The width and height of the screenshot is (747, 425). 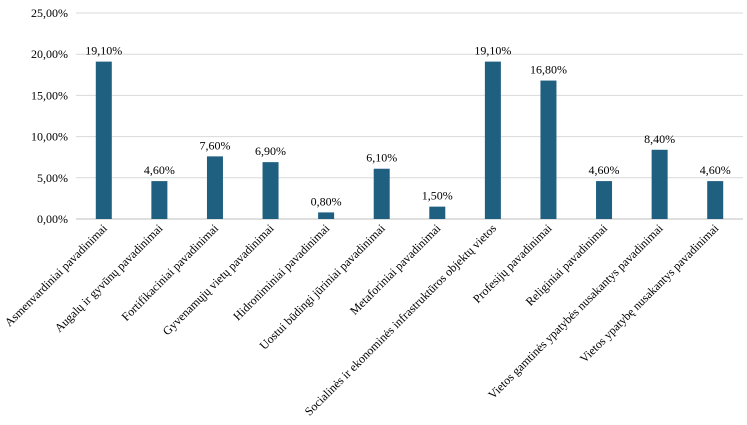 What do you see at coordinates (52, 219) in the screenshot?
I see `y-tick-label: 0,00%` at bounding box center [52, 219].